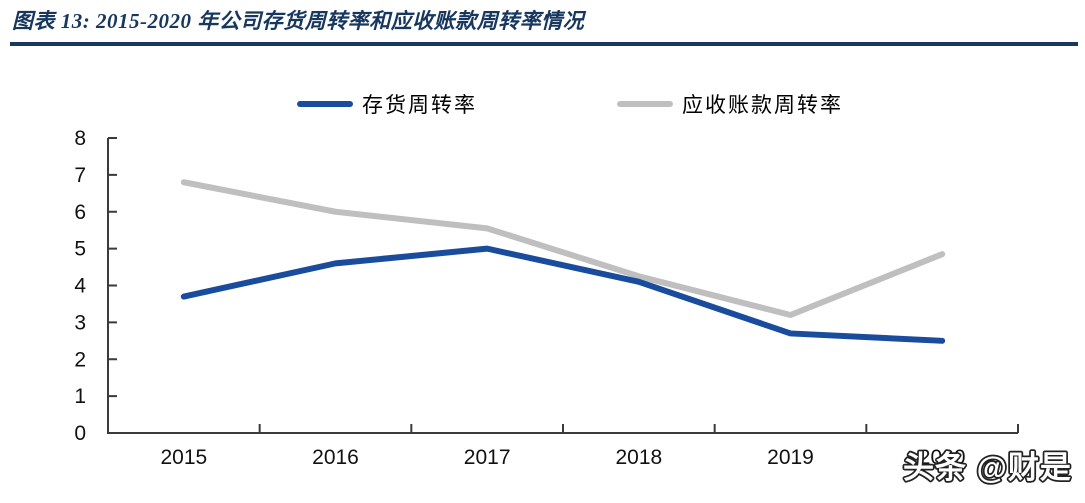 The width and height of the screenshot is (1085, 503). I want to click on legend-item-receivables-turnover: 应收账款周转率, so click(730, 104).